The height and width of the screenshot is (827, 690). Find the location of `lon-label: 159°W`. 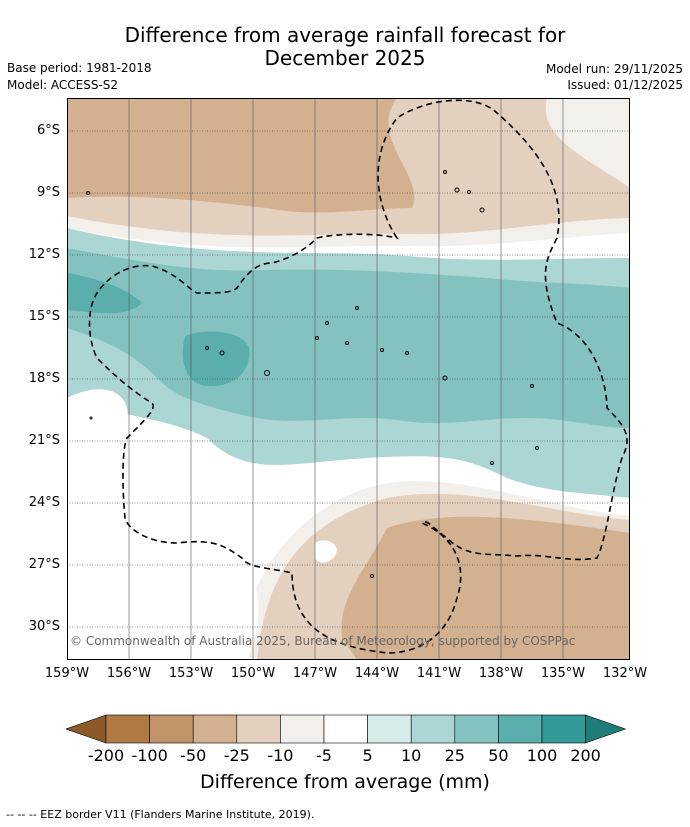

lon-label: 159°W is located at coordinates (67, 673).